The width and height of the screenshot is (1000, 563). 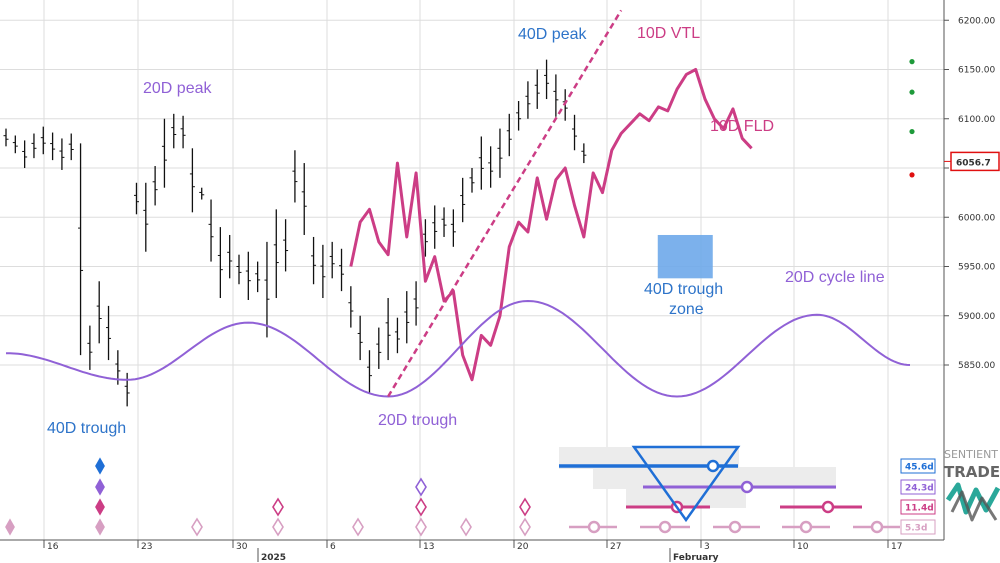 I want to click on annotation-label: 10D VTL, so click(x=668, y=33).